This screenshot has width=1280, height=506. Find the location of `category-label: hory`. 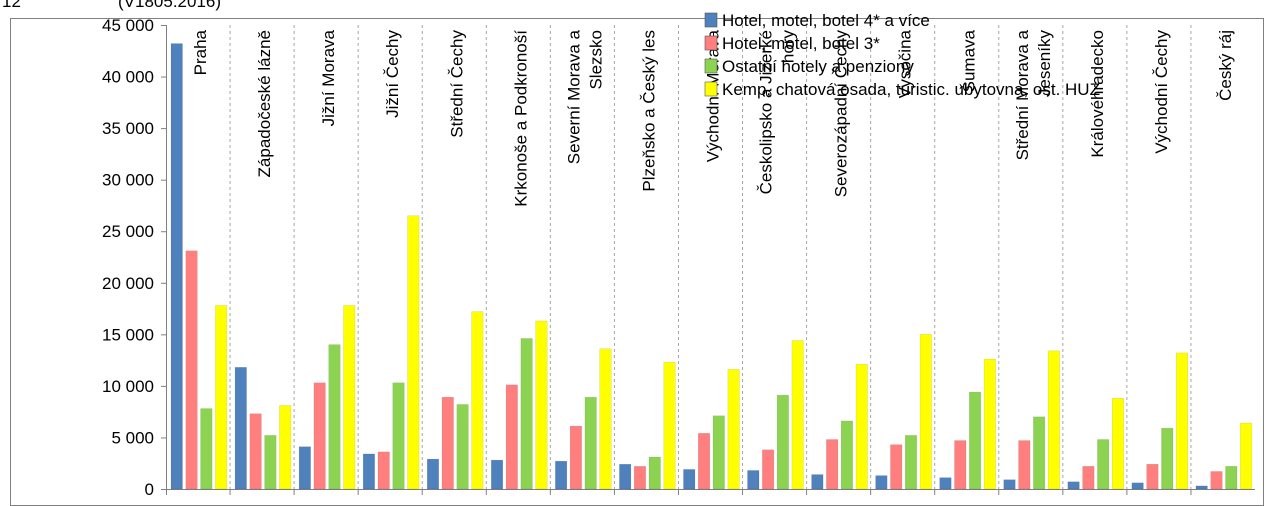

category-label: hory is located at coordinates (788, 47).